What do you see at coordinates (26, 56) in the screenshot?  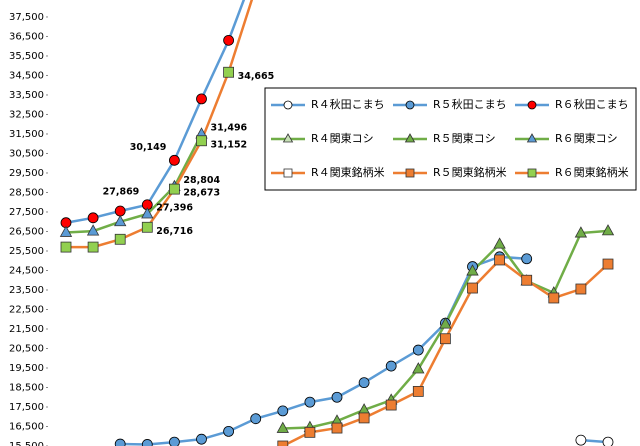 I see `y-tick-label: 35,500` at bounding box center [26, 56].